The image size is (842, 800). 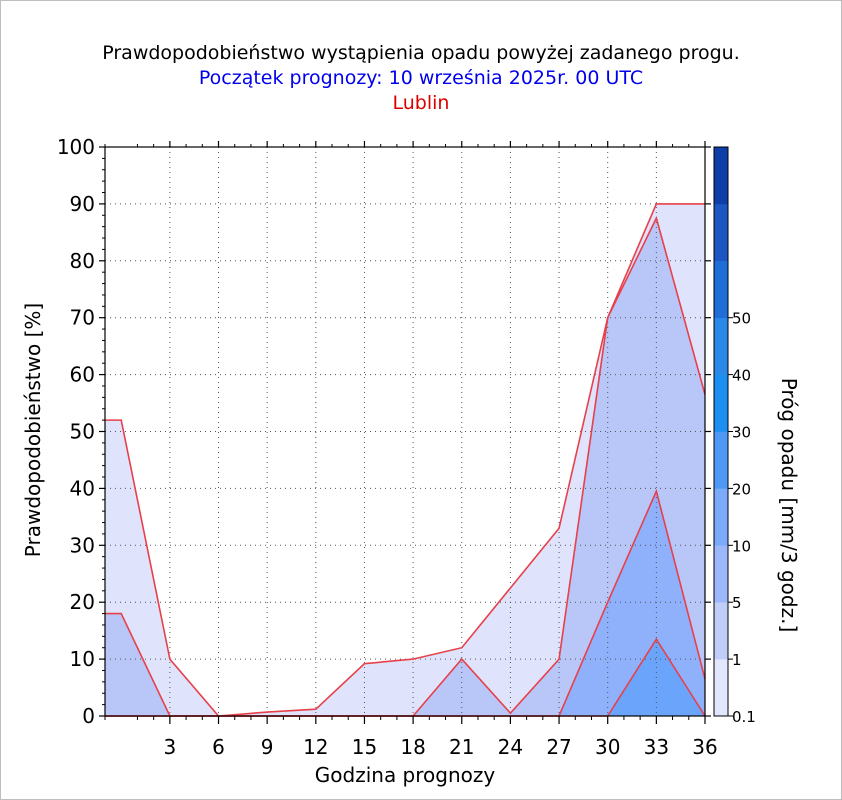 I want to click on y-tick-label-20: 20, so click(x=82, y=602).